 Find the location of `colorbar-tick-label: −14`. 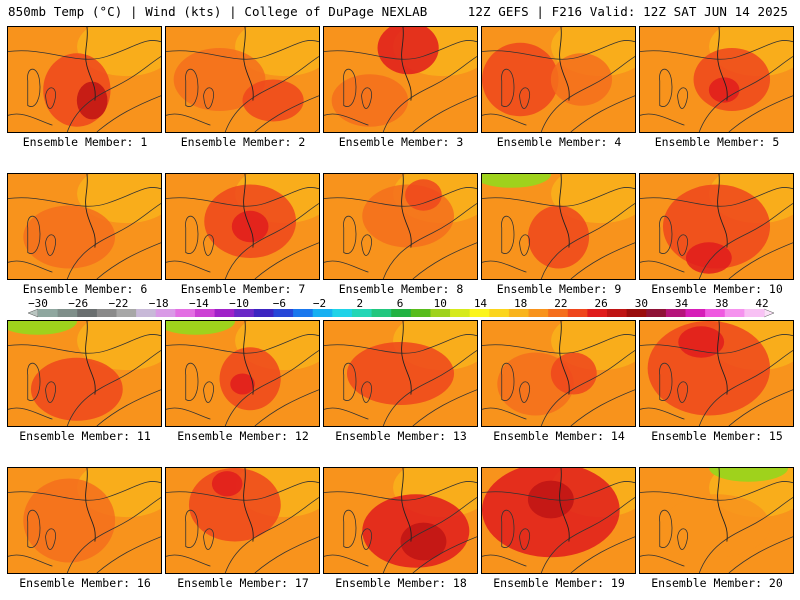

colorbar-tick-label: −14 is located at coordinates (199, 303).